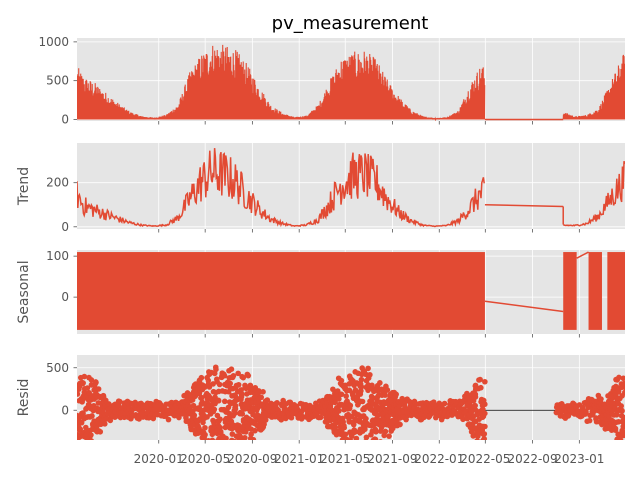 The height and width of the screenshot is (480, 640). Describe the element at coordinates (24, 186) in the screenshot. I see `ylabel-trend: Trend` at that location.